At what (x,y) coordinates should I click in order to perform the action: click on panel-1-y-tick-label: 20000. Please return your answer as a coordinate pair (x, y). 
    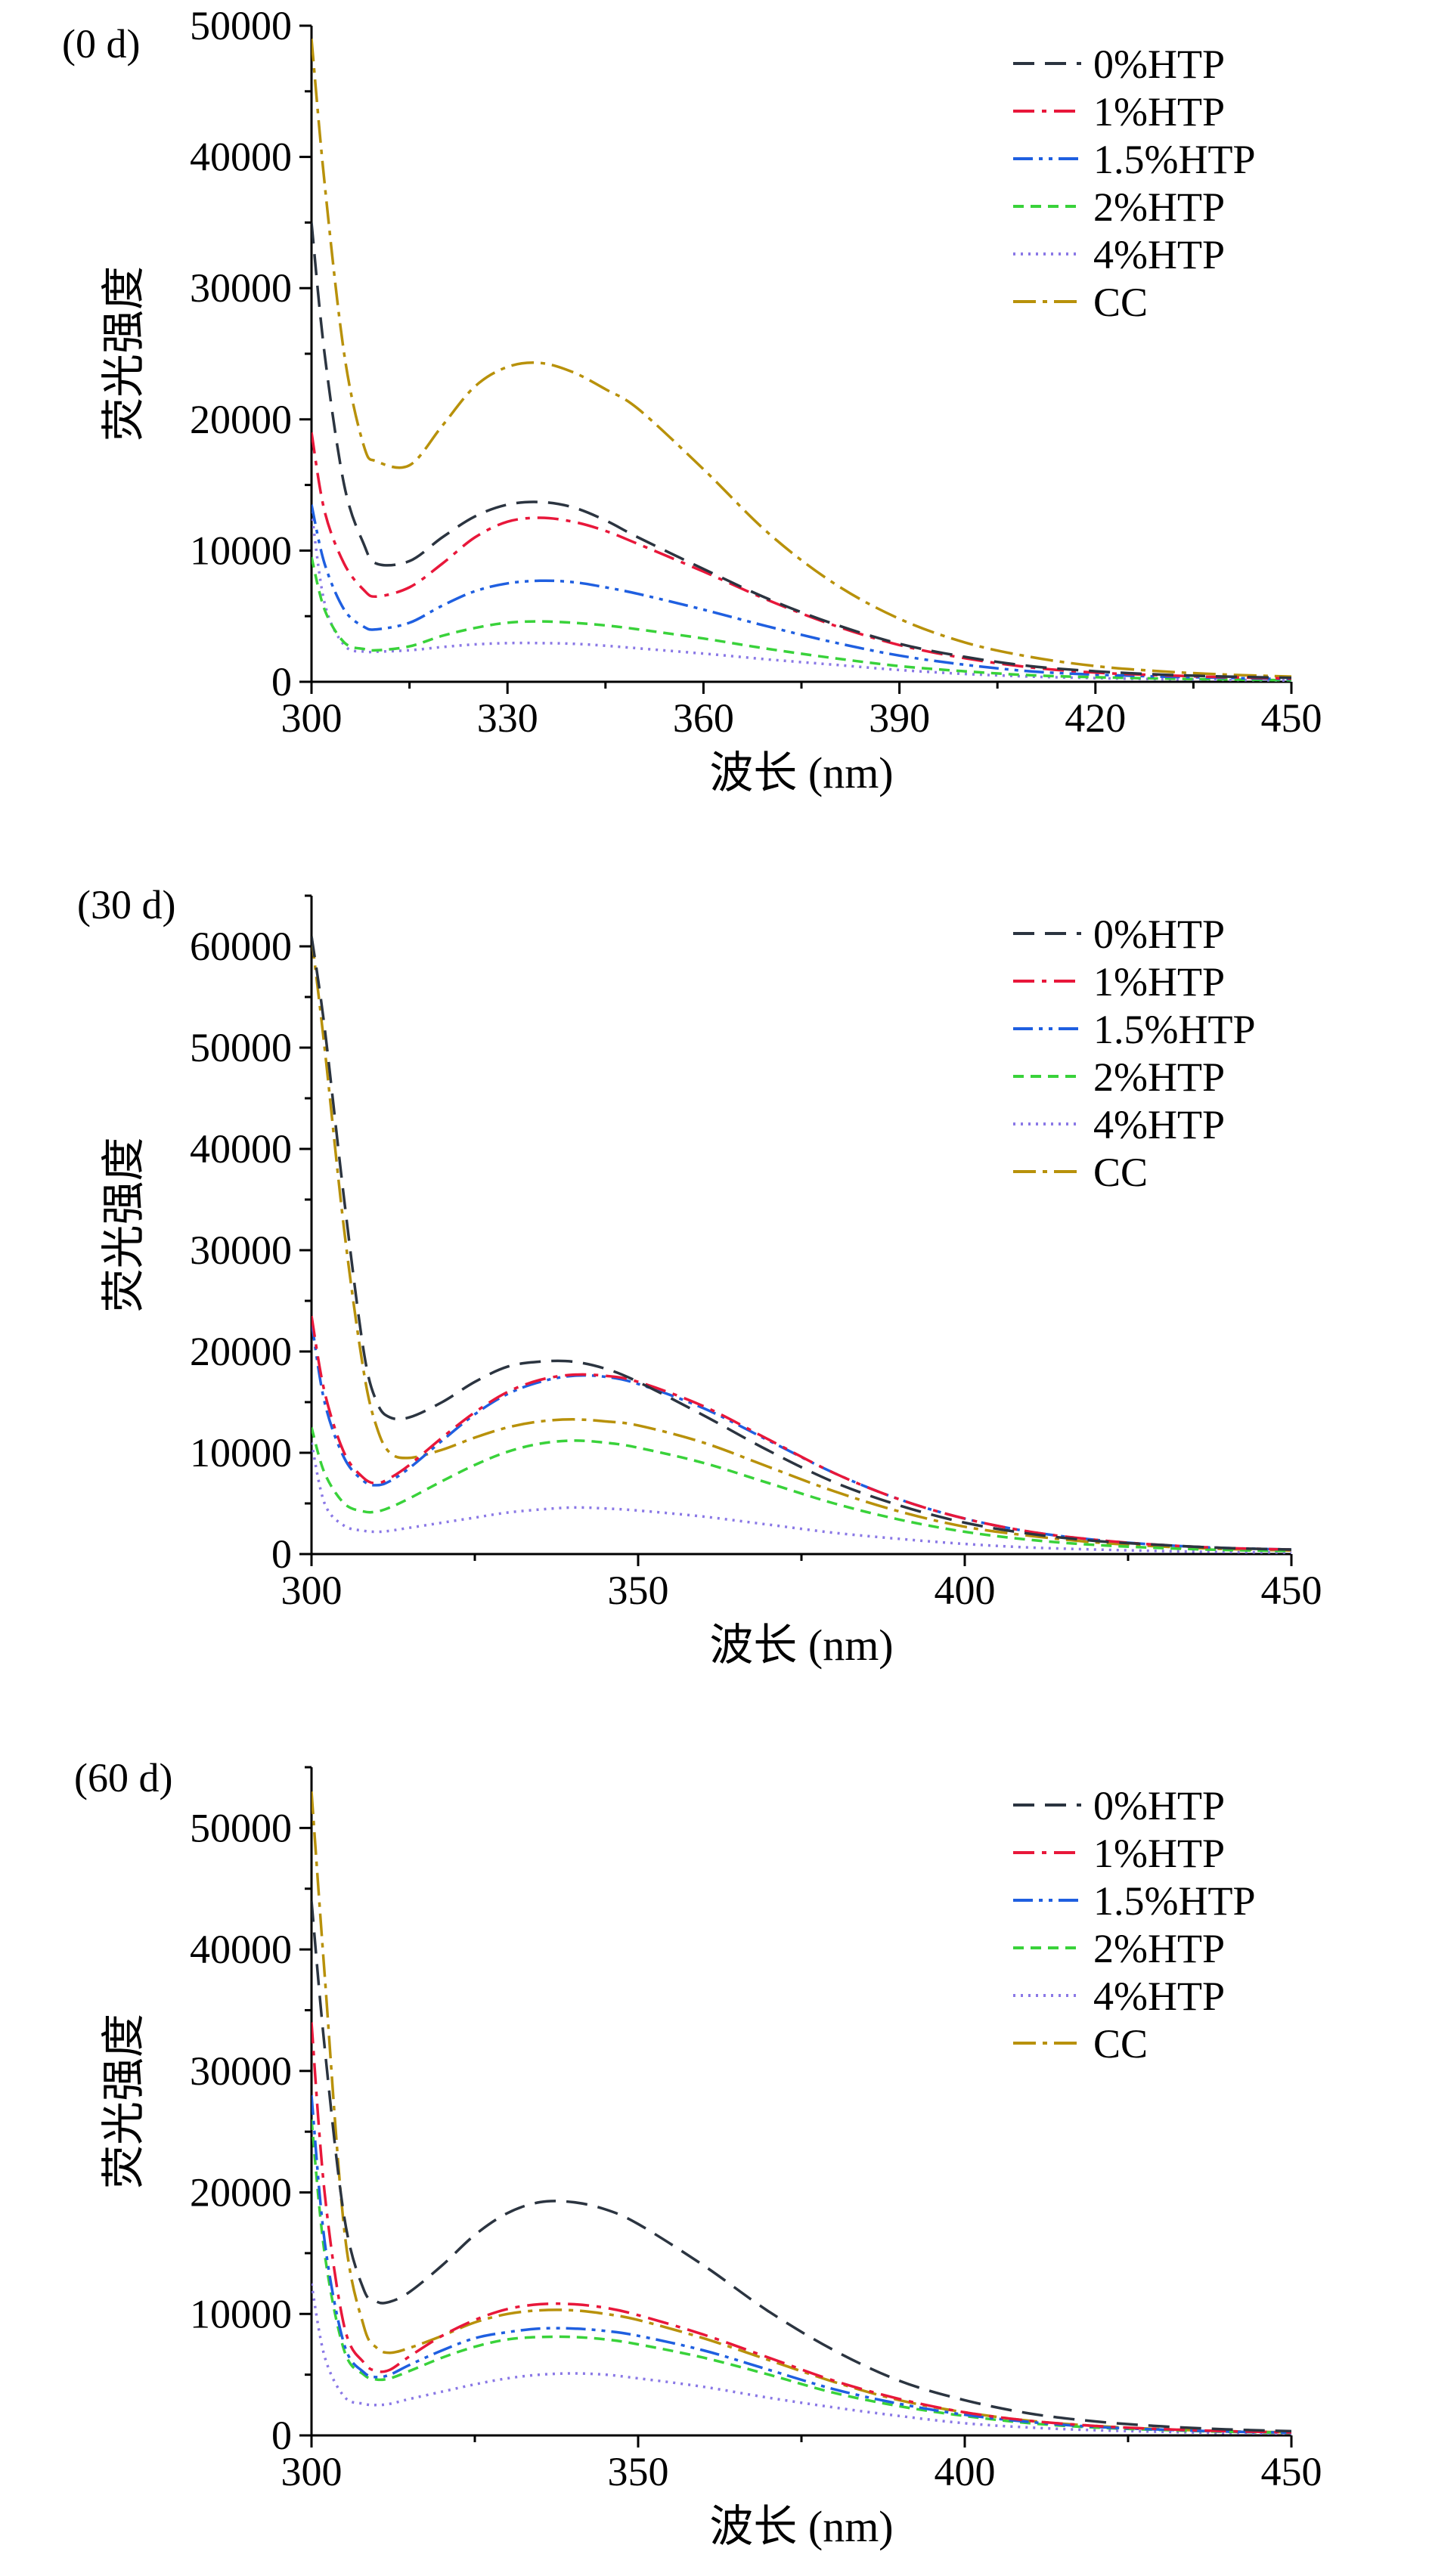
    Looking at the image, I should click on (241, 419).